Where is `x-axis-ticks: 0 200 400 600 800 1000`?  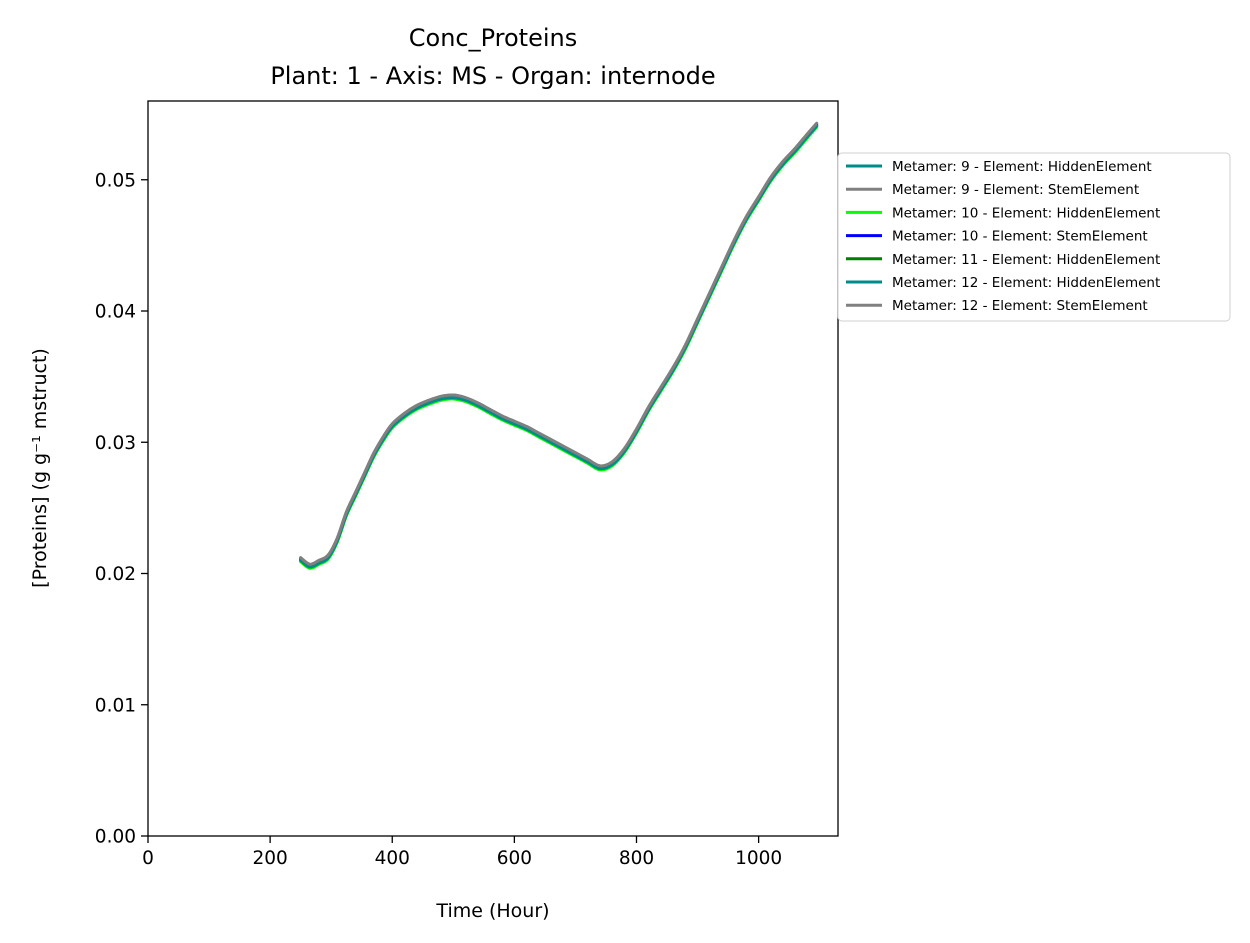
x-axis-ticks: 0 200 400 600 800 1000 is located at coordinates (462, 852).